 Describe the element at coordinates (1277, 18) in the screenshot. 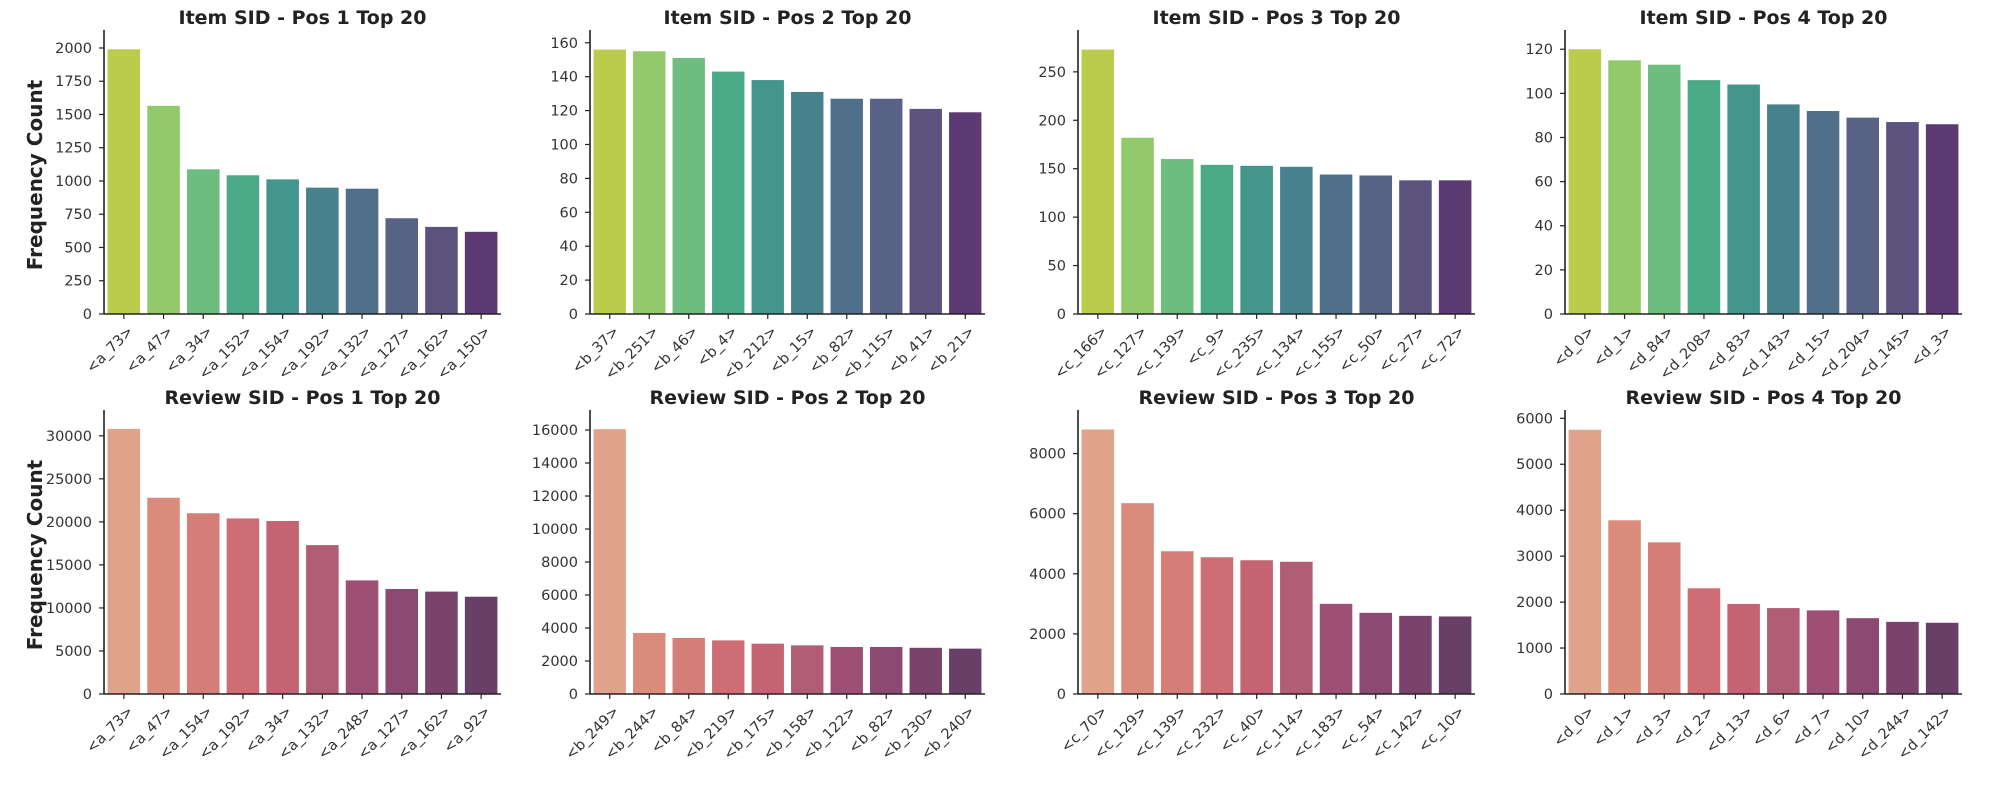

I see `chart-title: Item SID - Pos 3 Top 20` at that location.